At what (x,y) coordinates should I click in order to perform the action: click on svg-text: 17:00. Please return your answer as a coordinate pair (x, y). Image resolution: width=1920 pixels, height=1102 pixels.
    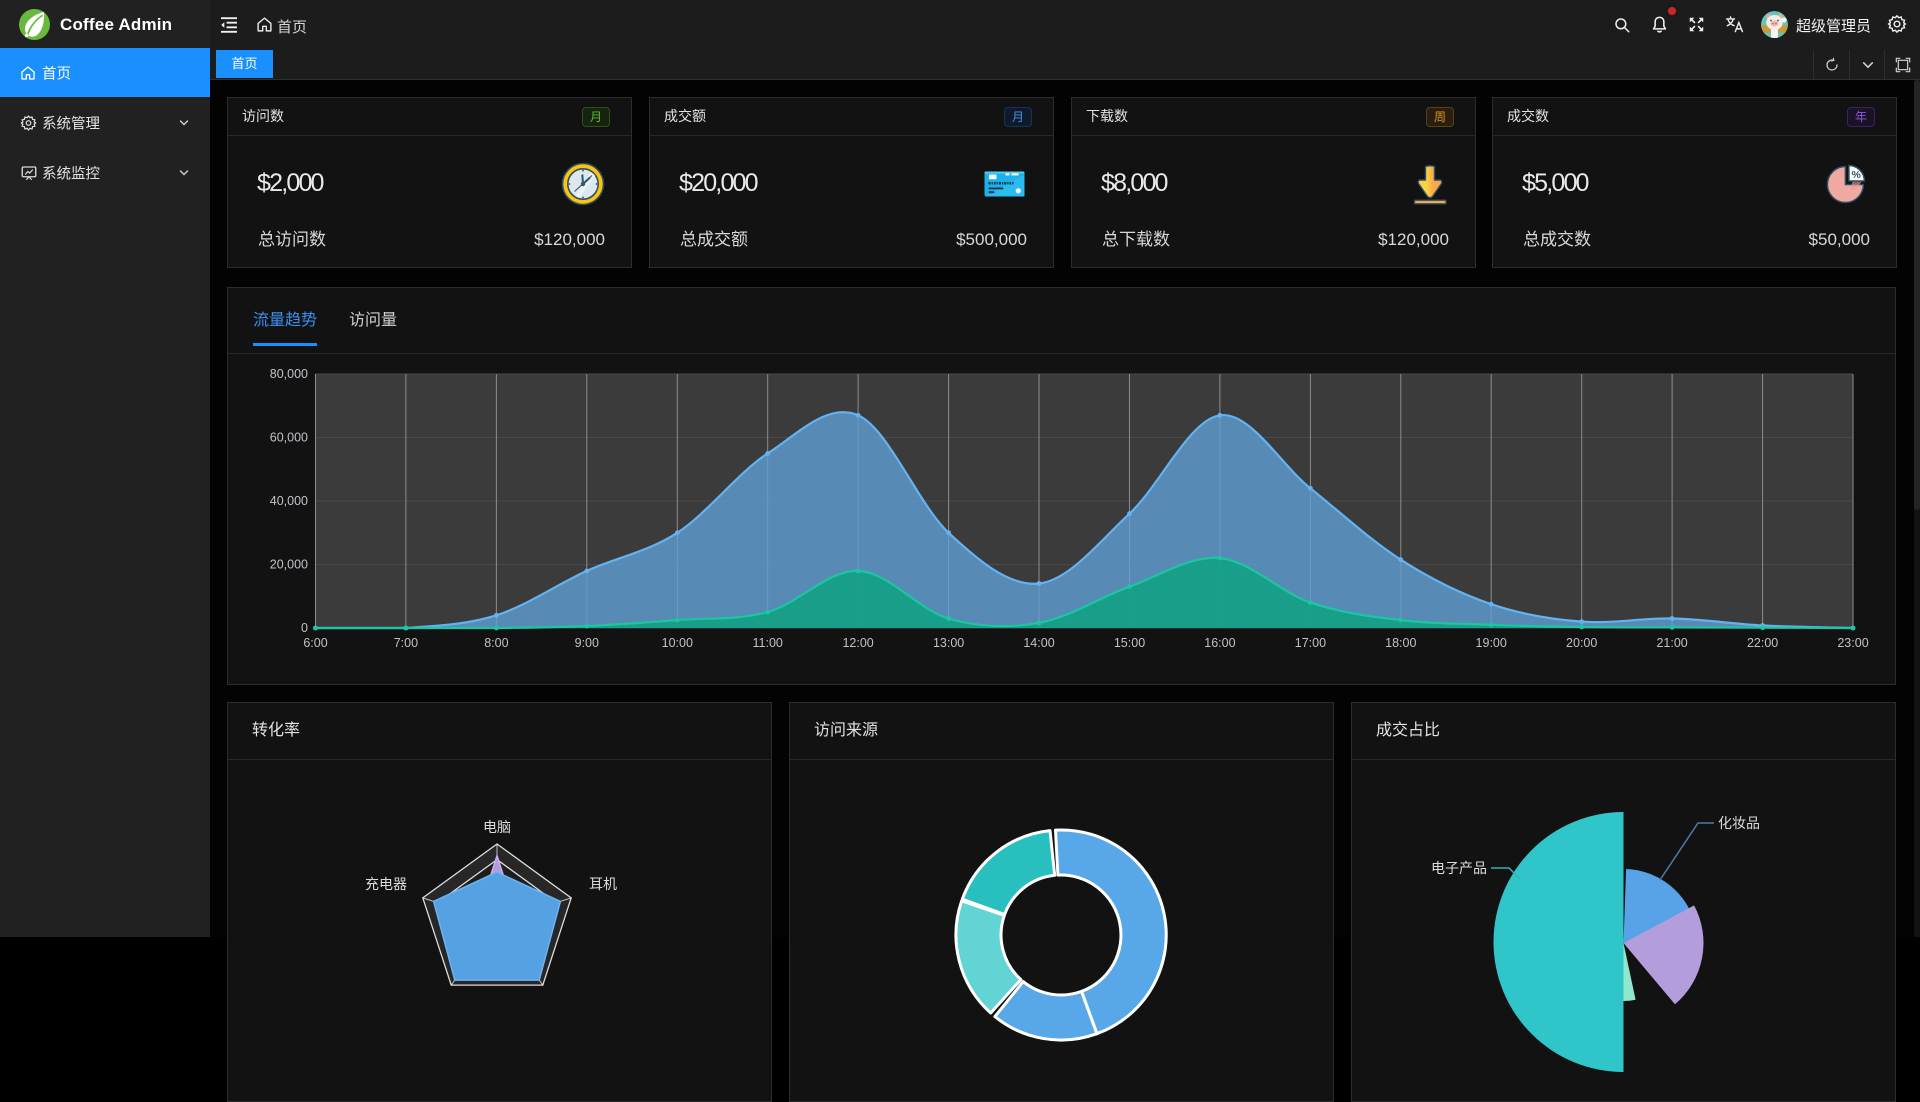
    Looking at the image, I should click on (1310, 643).